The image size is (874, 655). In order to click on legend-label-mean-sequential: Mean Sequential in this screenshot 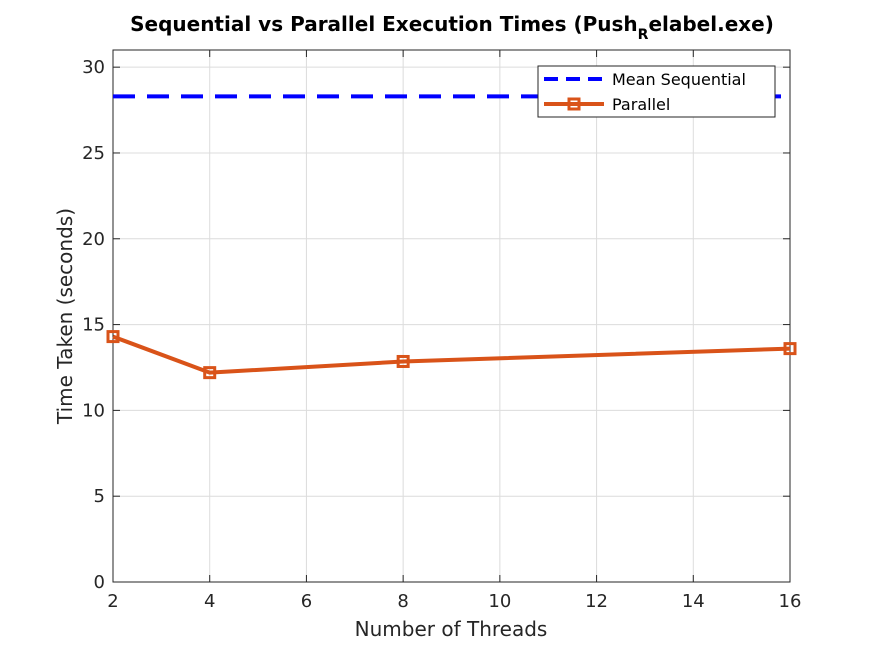, I will do `click(679, 79)`.